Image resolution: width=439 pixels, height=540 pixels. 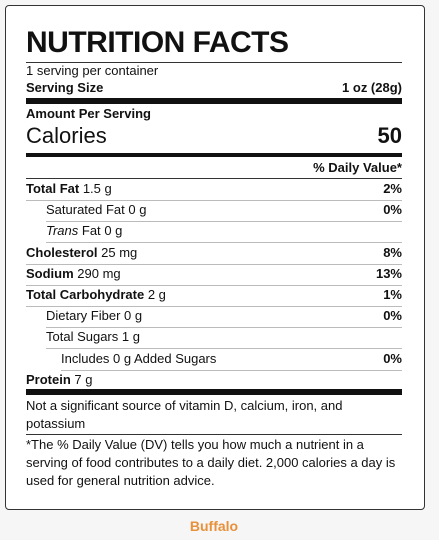 I want to click on nutrient-amount: 290 mg, so click(x=99, y=273).